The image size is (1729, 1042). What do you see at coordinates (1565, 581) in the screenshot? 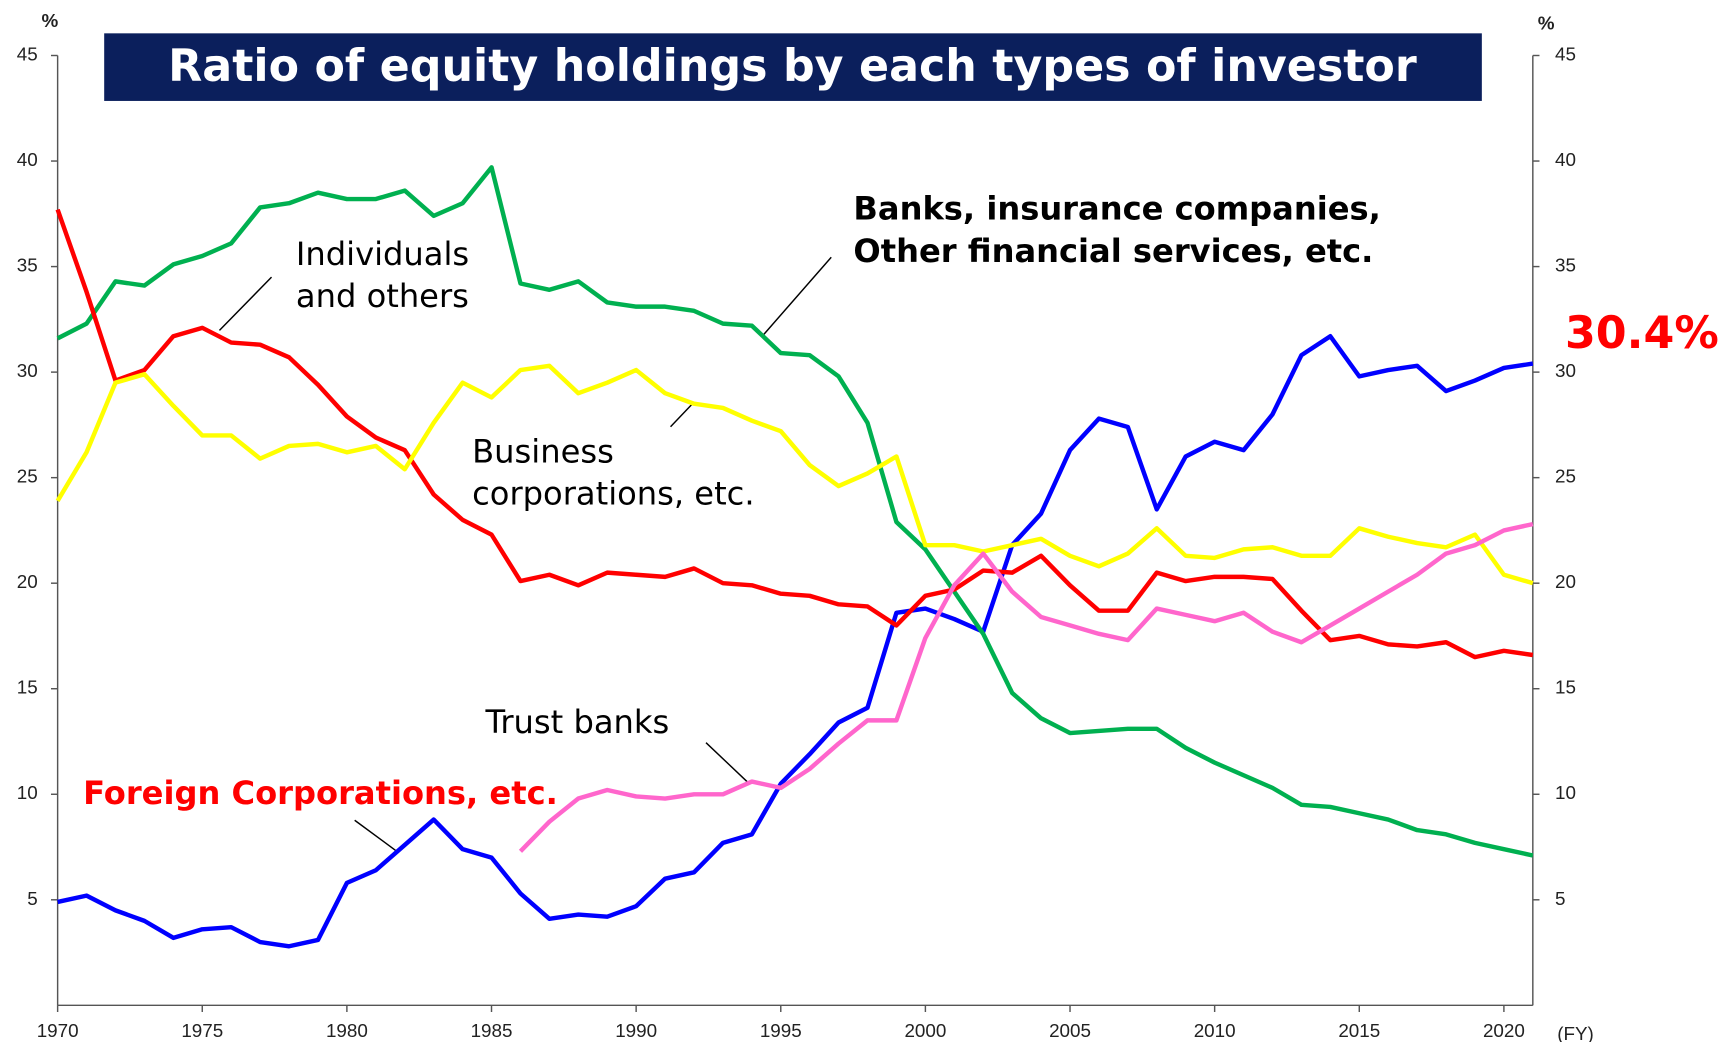
I see `y2-tick-label: 20` at bounding box center [1565, 581].